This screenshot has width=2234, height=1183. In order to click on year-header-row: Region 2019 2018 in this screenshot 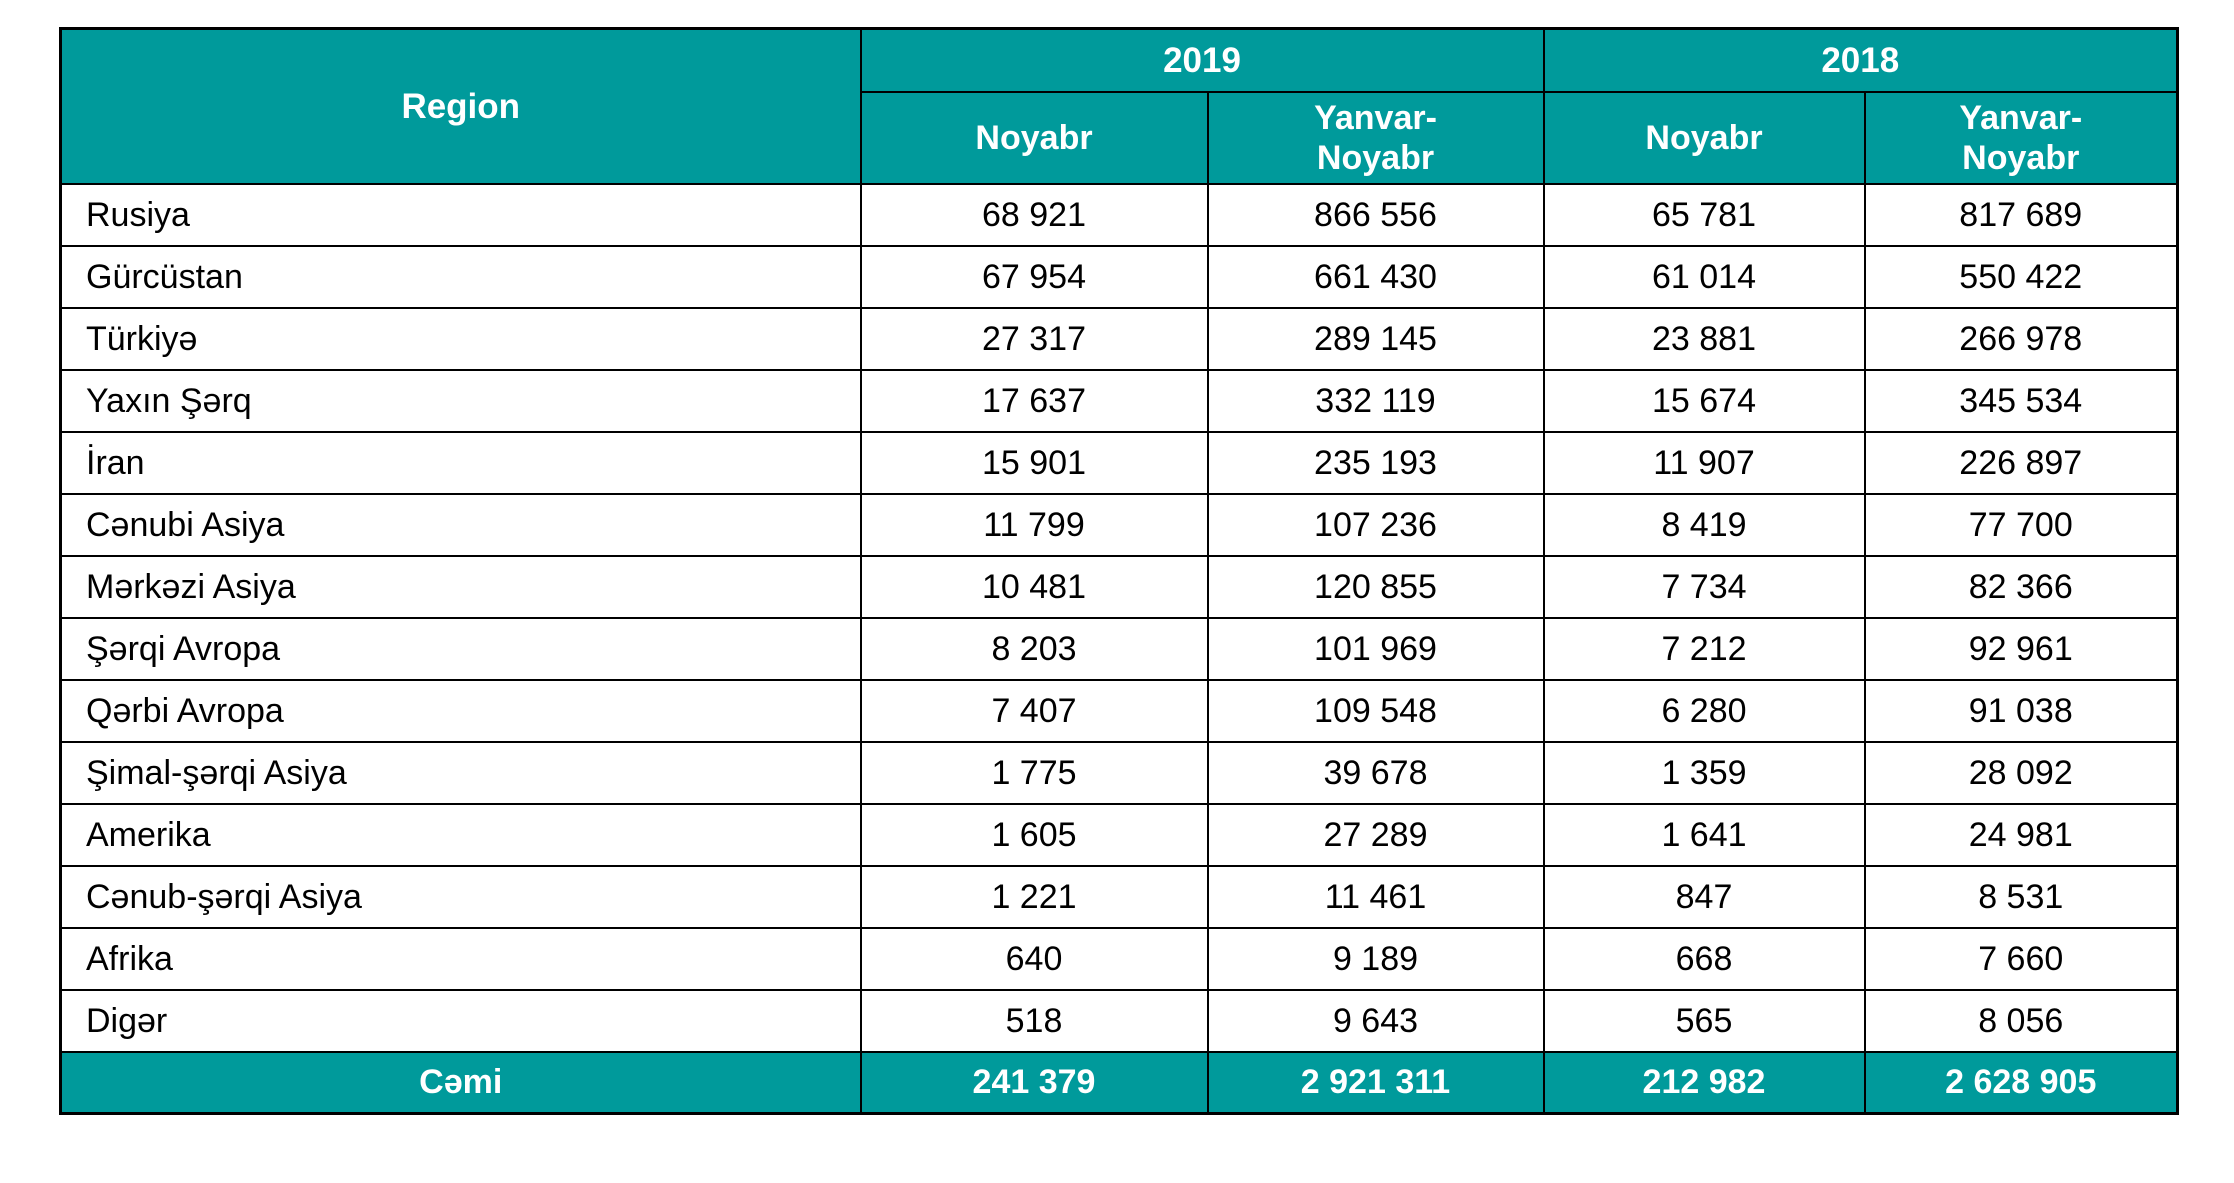, I will do `click(1119, 106)`.